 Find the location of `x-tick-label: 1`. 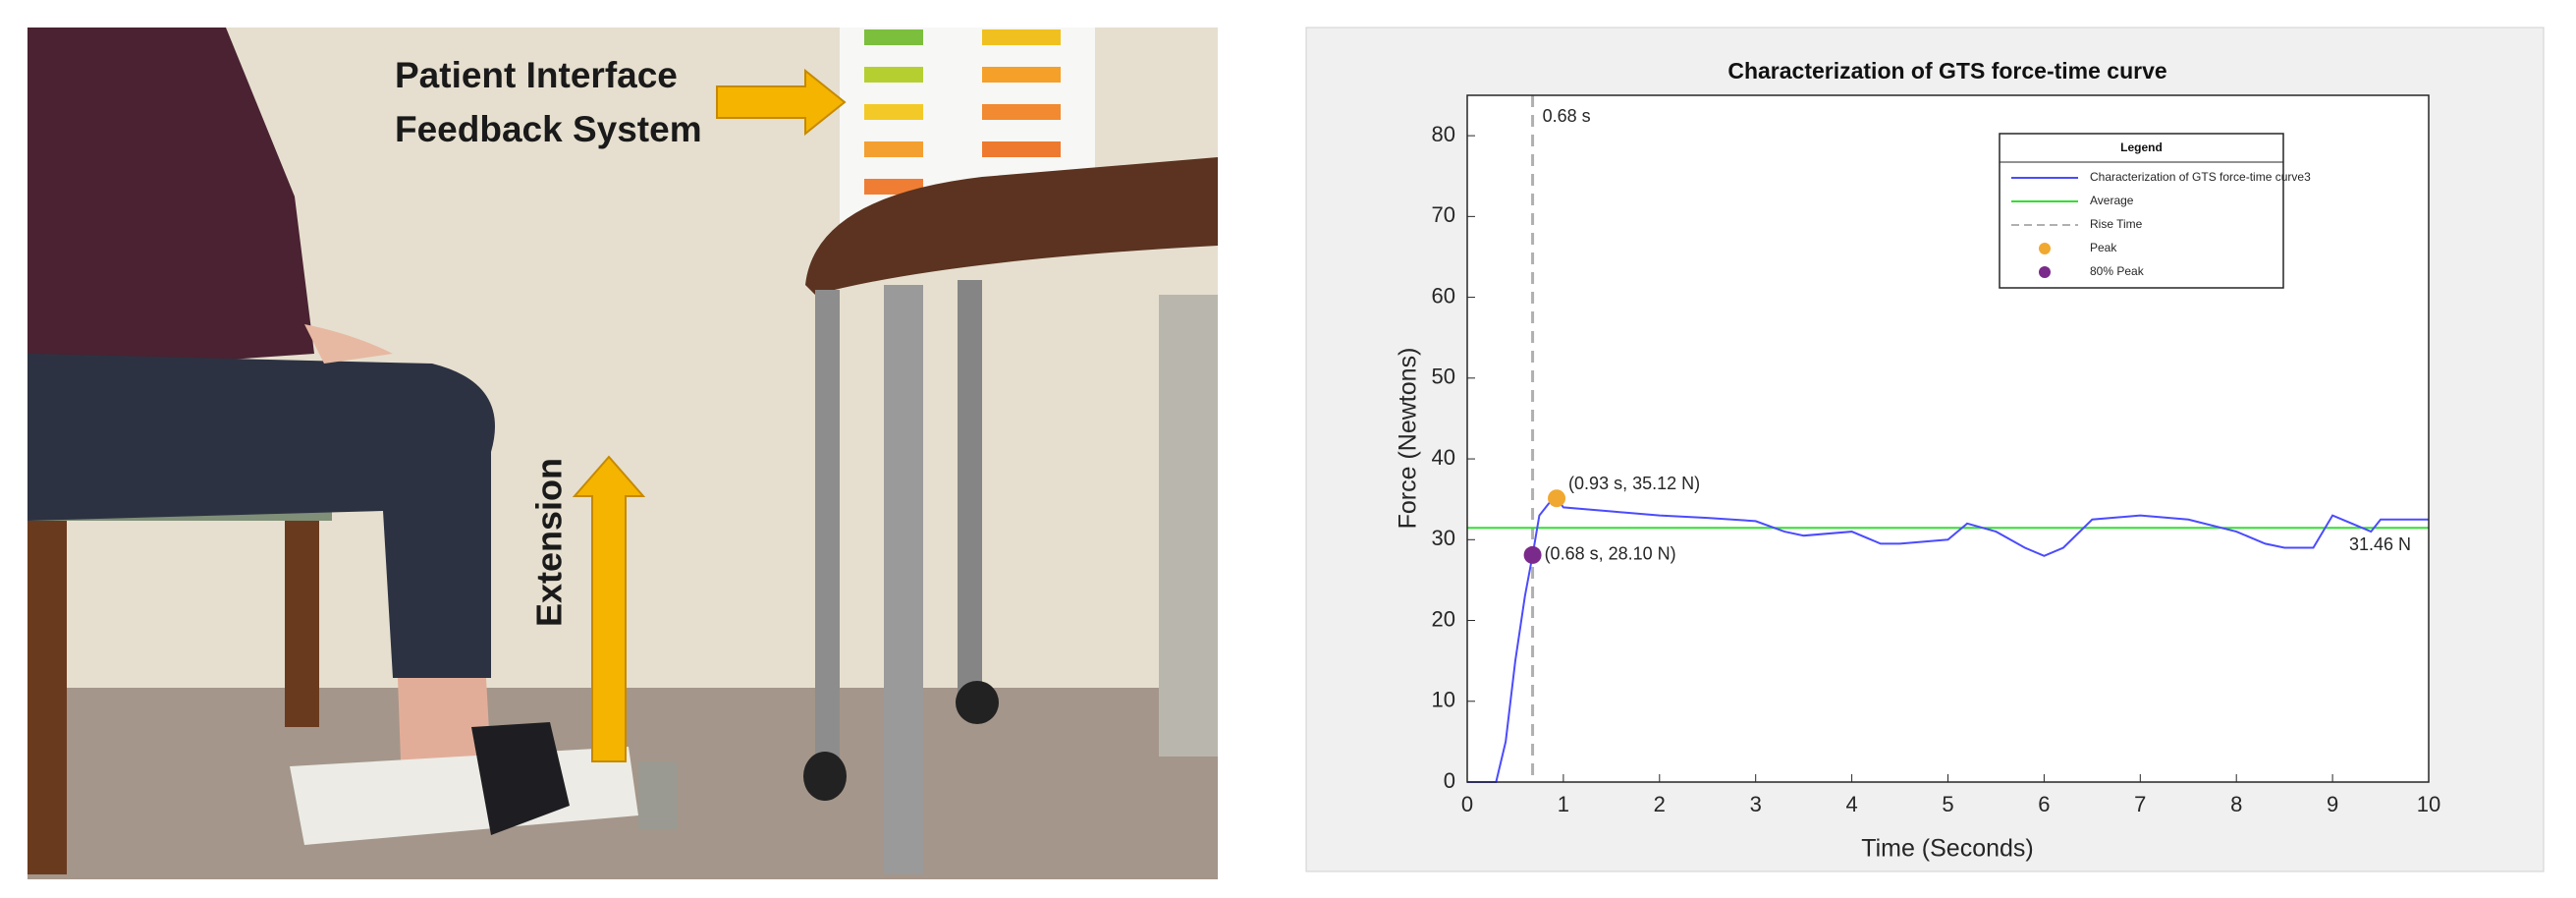

x-tick-label: 1 is located at coordinates (1563, 804).